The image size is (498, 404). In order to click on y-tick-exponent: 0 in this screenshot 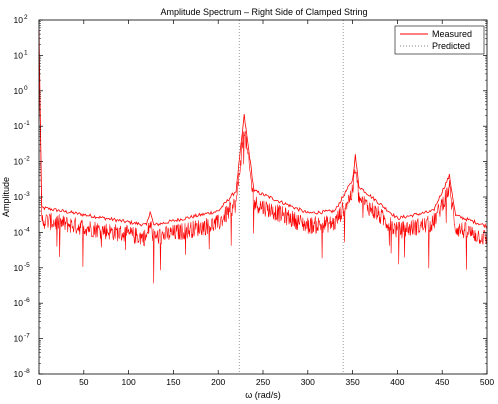, I will do `click(26, 88)`.